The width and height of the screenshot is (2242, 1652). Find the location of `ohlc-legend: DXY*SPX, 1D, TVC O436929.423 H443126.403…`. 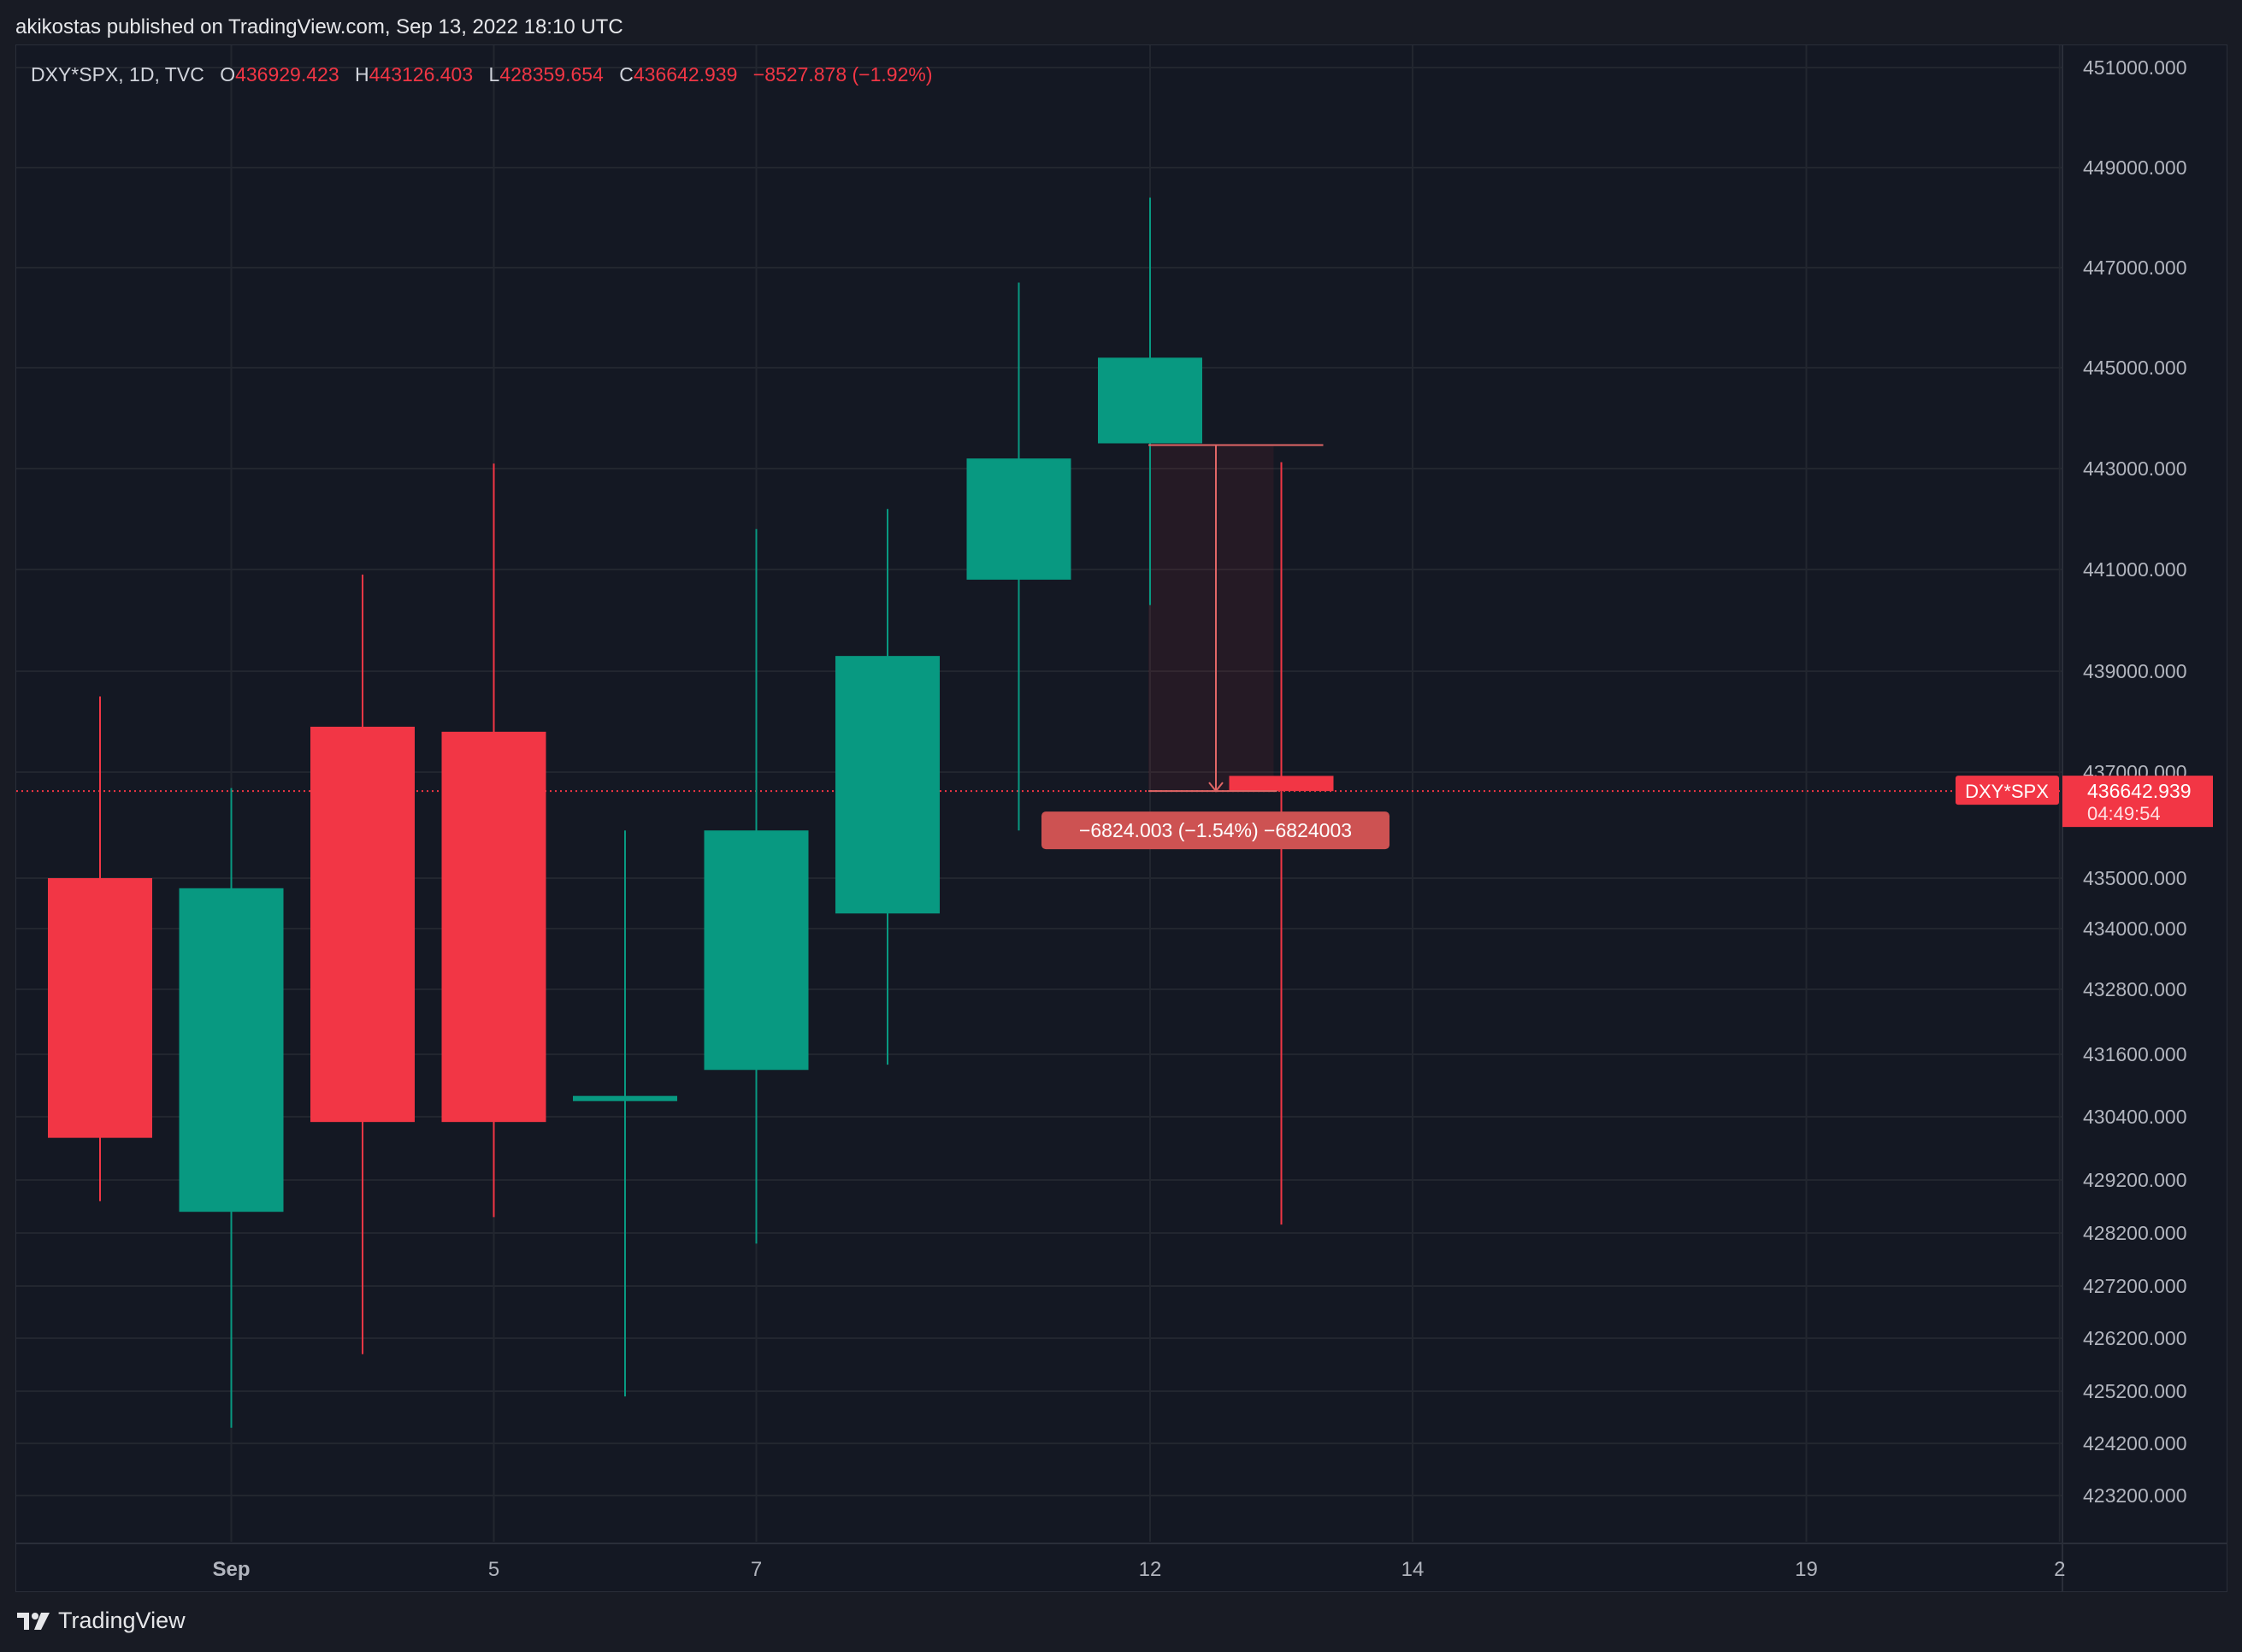

ohlc-legend: DXY*SPX, 1D, TVC O436929.423 H443126.403… is located at coordinates (481, 74).